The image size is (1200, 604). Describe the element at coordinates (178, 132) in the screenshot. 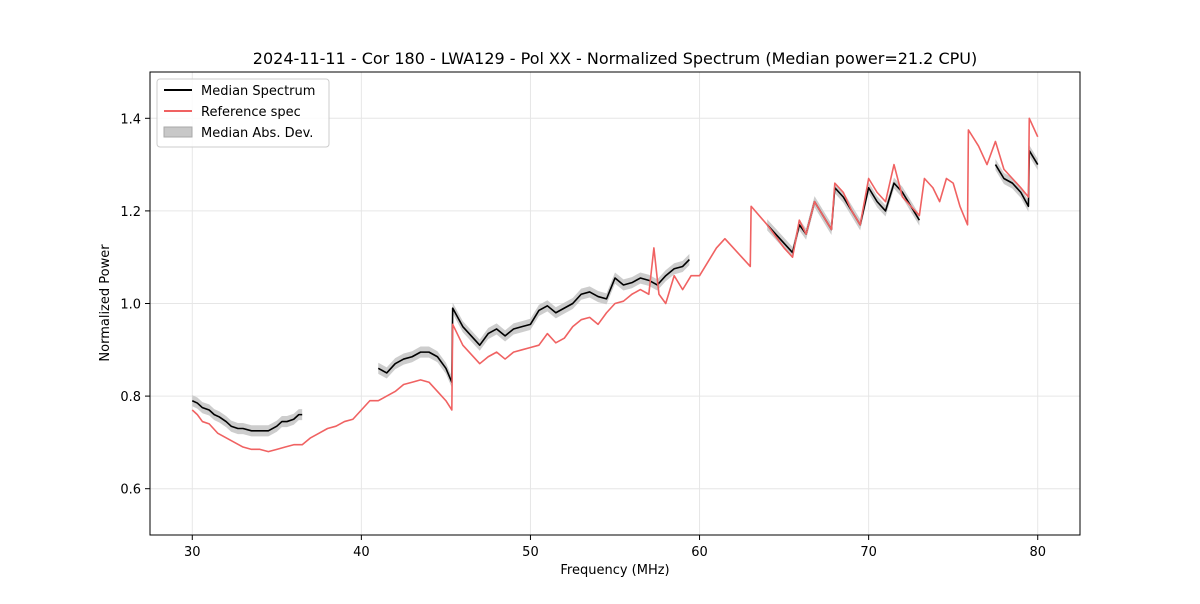

I see `legend-mad-swatch` at that location.